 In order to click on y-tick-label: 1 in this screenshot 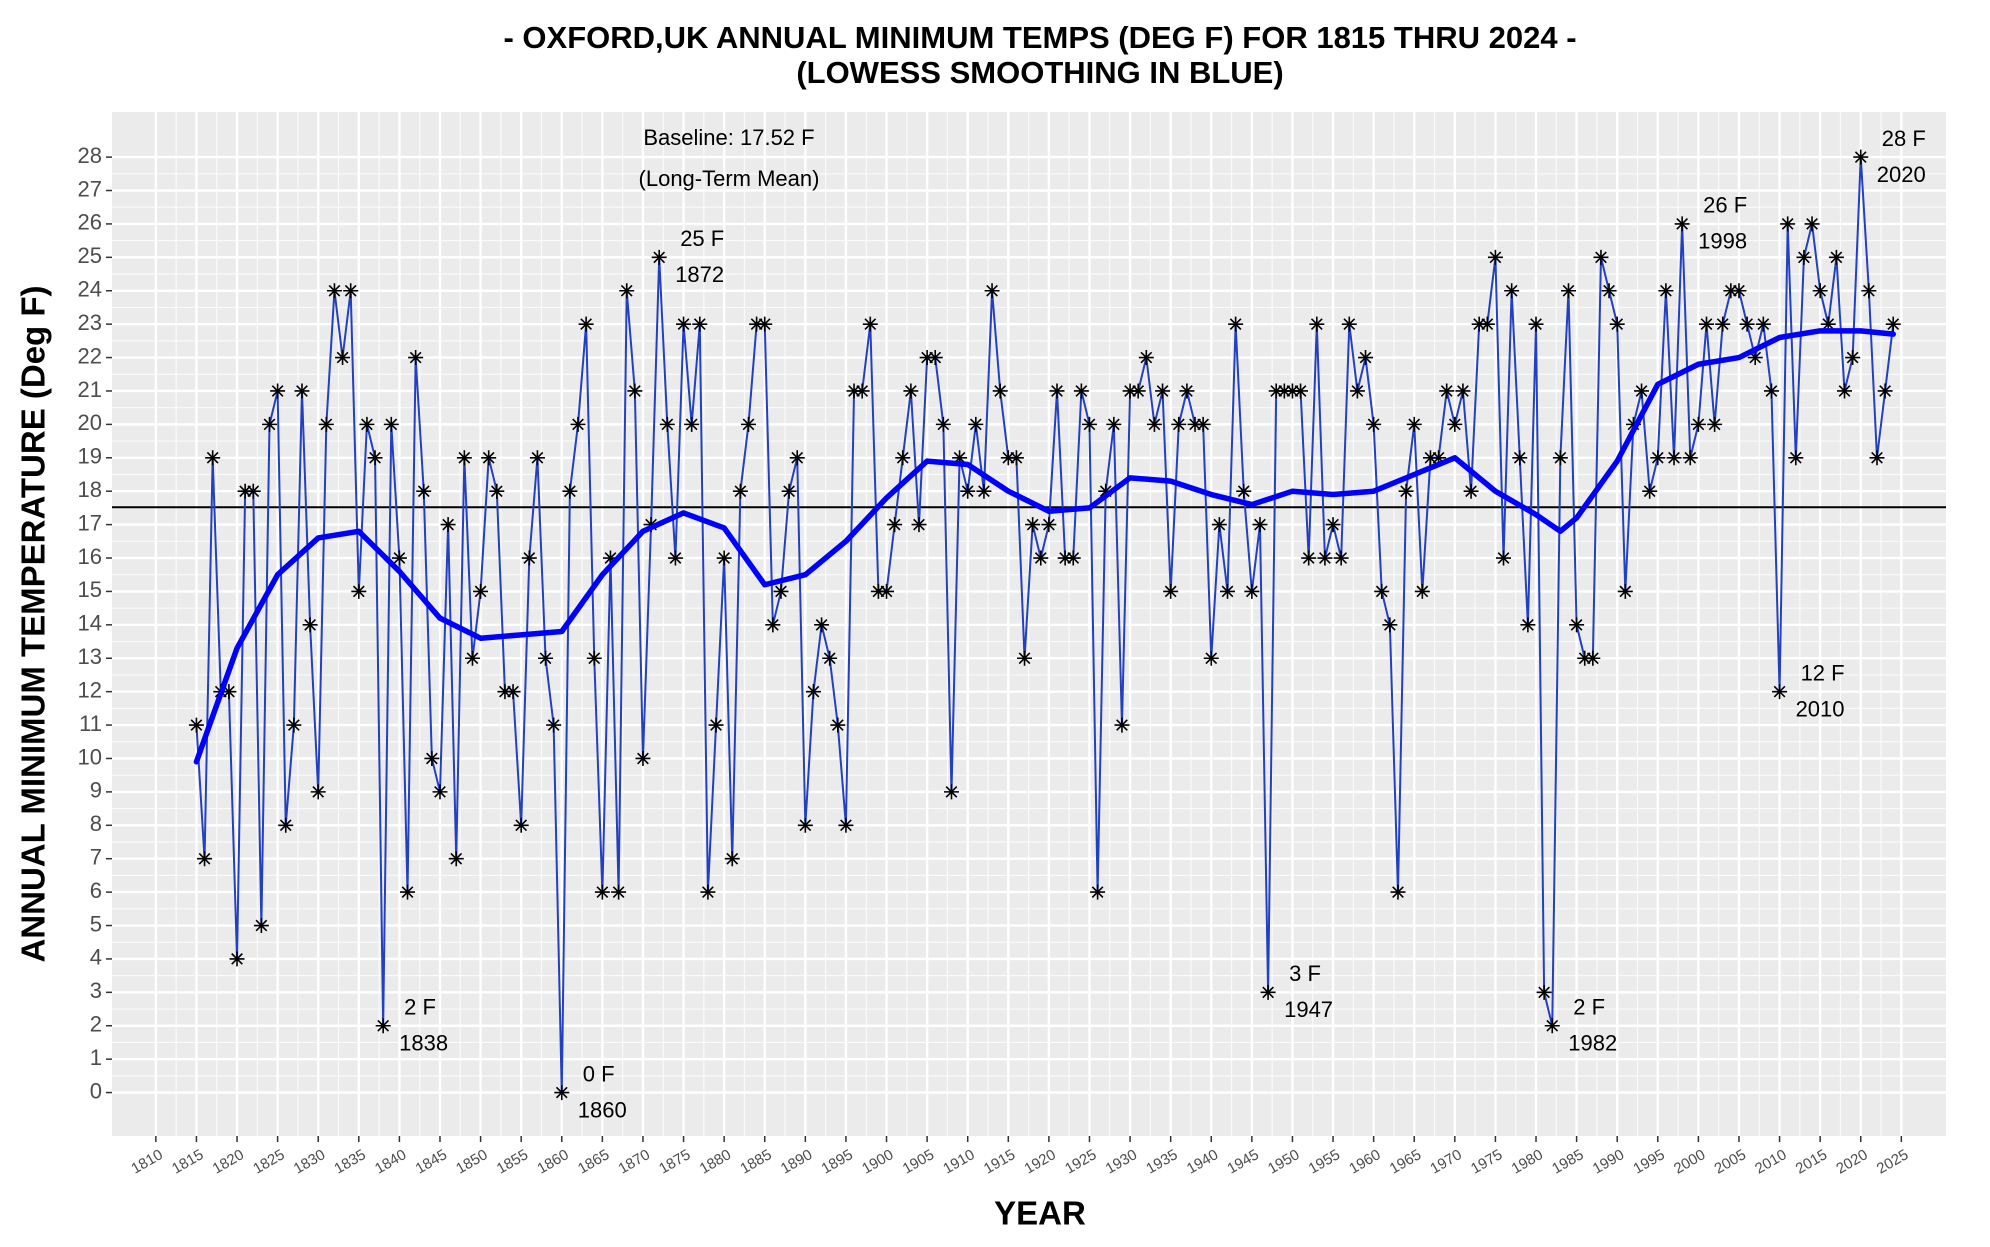, I will do `click(96, 1057)`.